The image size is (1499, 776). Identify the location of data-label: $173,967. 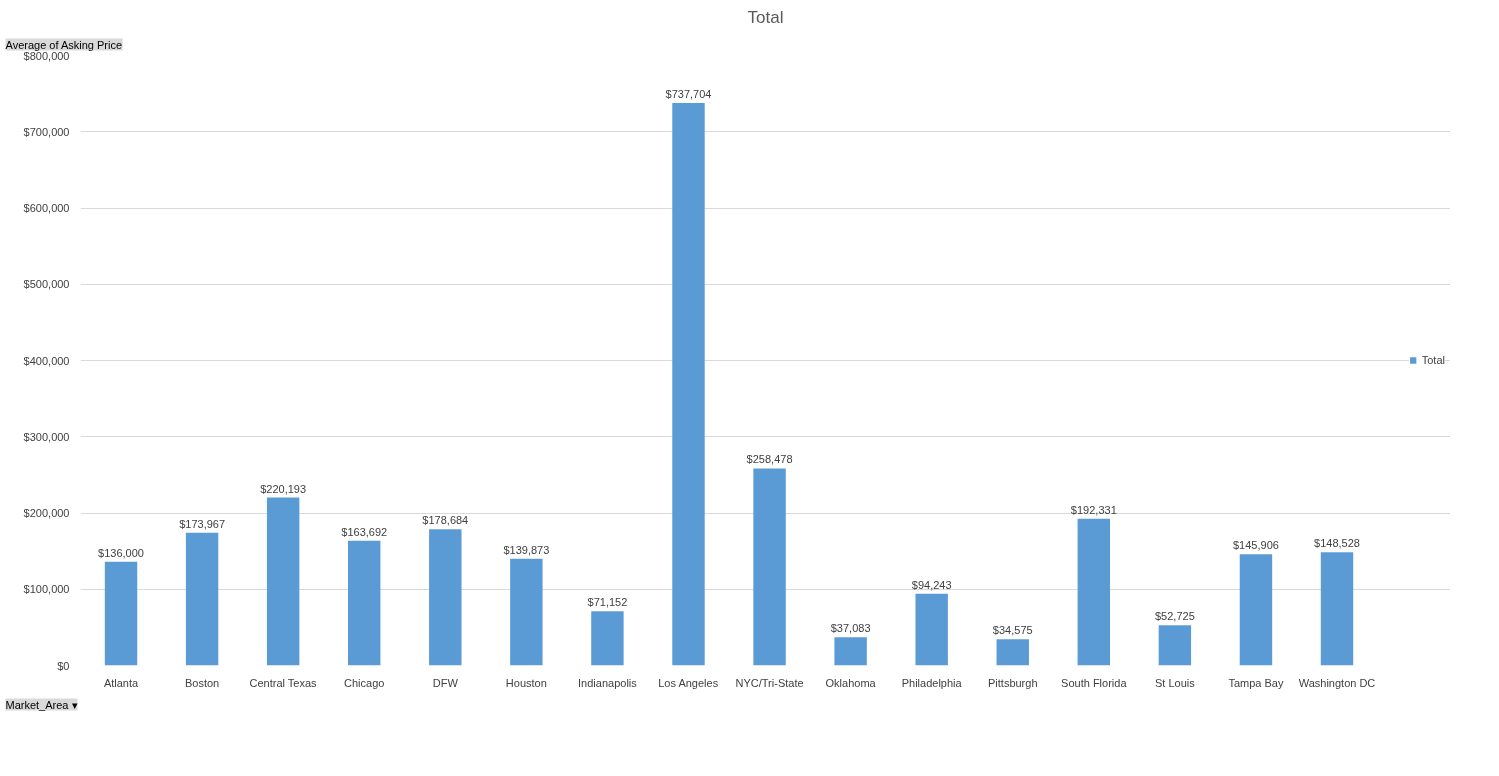
(202, 523).